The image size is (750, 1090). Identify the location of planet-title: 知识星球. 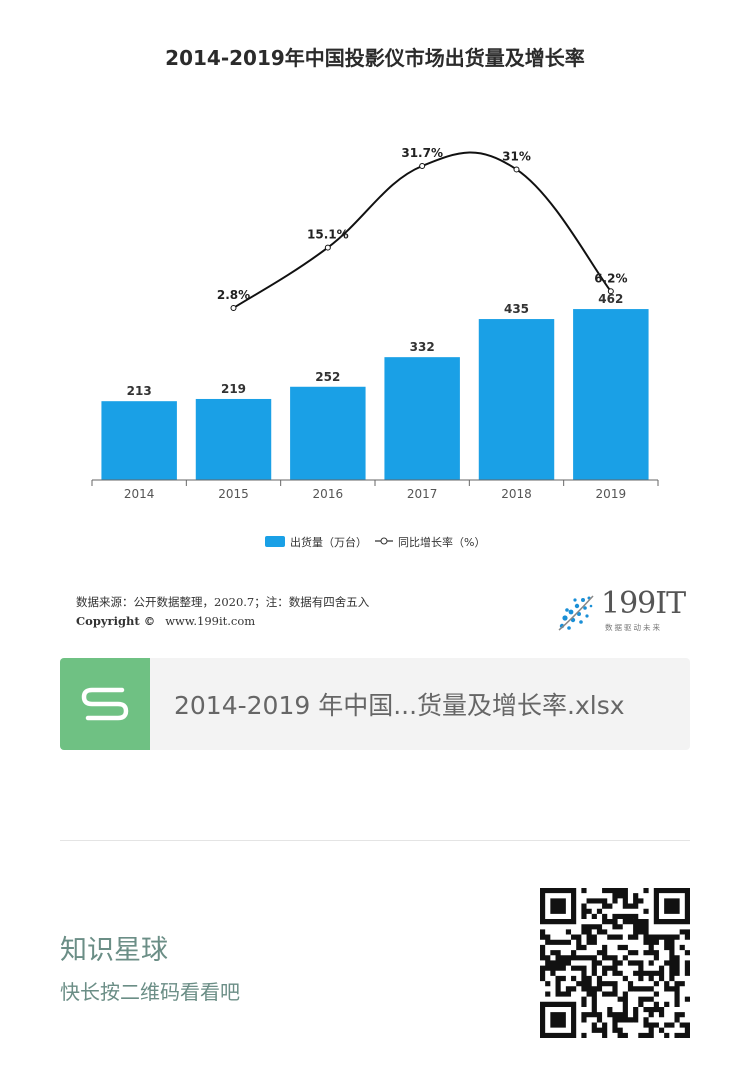
(114, 950).